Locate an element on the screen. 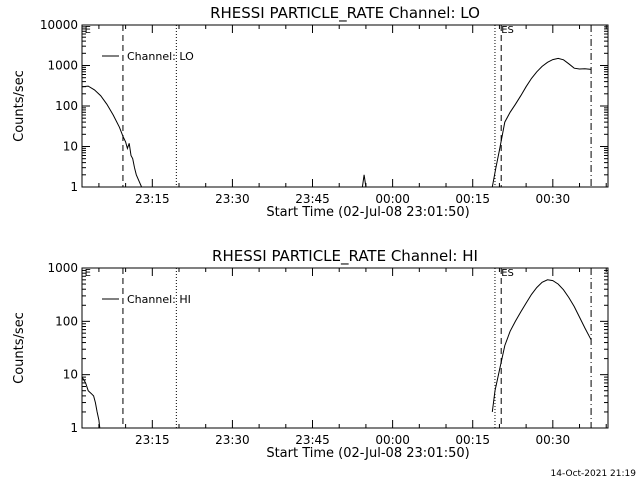 Image resolution: width=640 pixels, height=480 pixels. legend-entry: Channel: HI is located at coordinates (159, 299).